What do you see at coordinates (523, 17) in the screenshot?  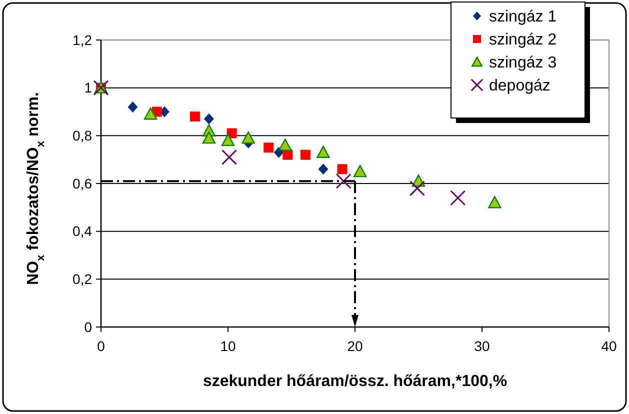 I see `legend-label: szingáz 1` at bounding box center [523, 17].